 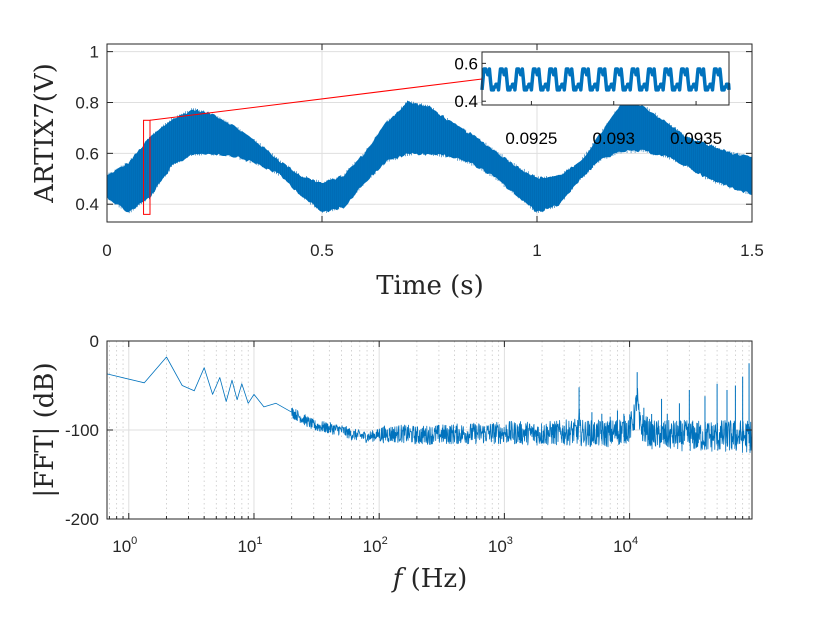 I want to click on fft-xtick-label-0: 10⁰, so click(x=124, y=545).